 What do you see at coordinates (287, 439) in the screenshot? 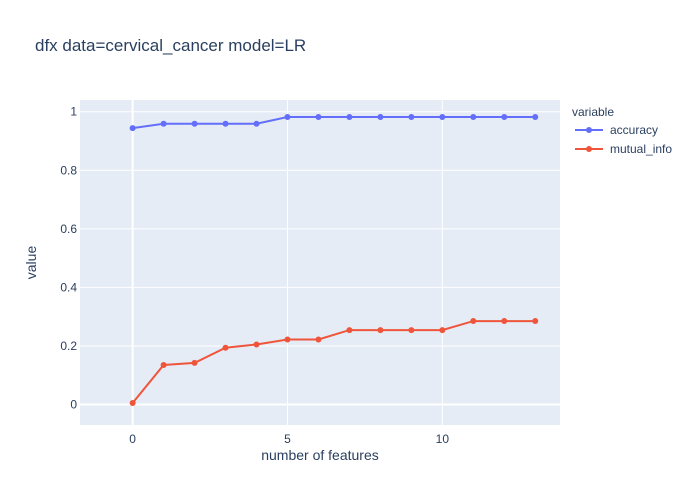
I see `x-tick-label: 5` at bounding box center [287, 439].